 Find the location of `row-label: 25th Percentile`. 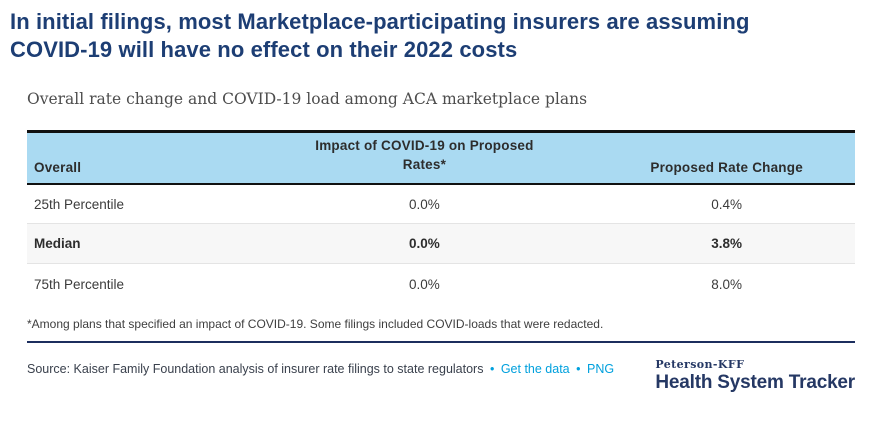

row-label: 25th Percentile is located at coordinates (79, 204).